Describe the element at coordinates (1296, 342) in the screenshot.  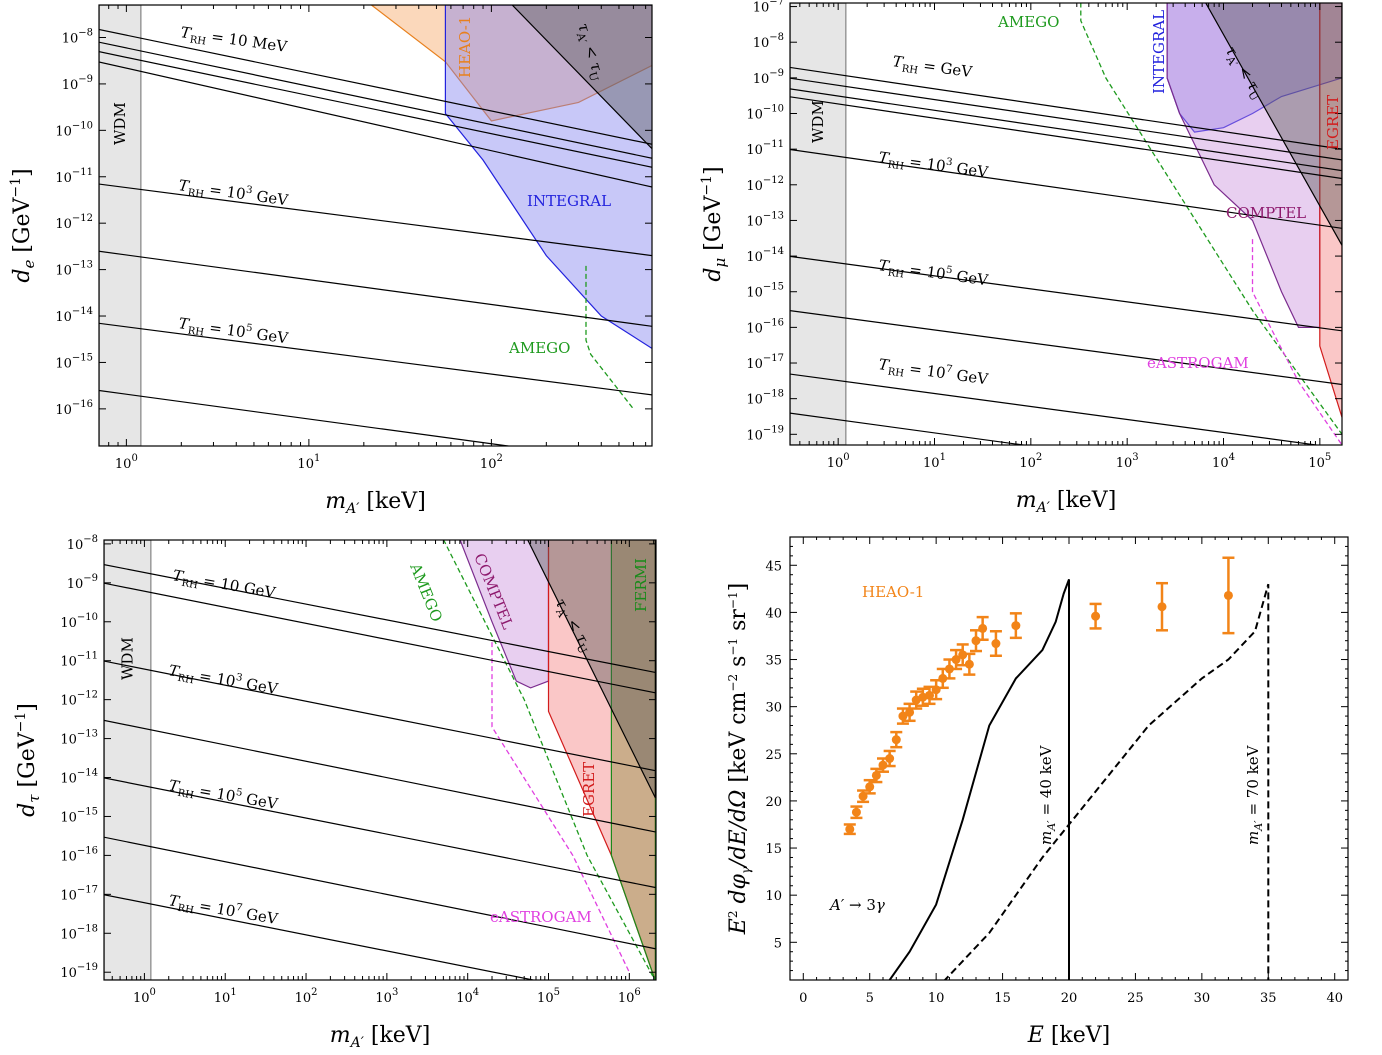
I see `projection-eastrogam` at that location.